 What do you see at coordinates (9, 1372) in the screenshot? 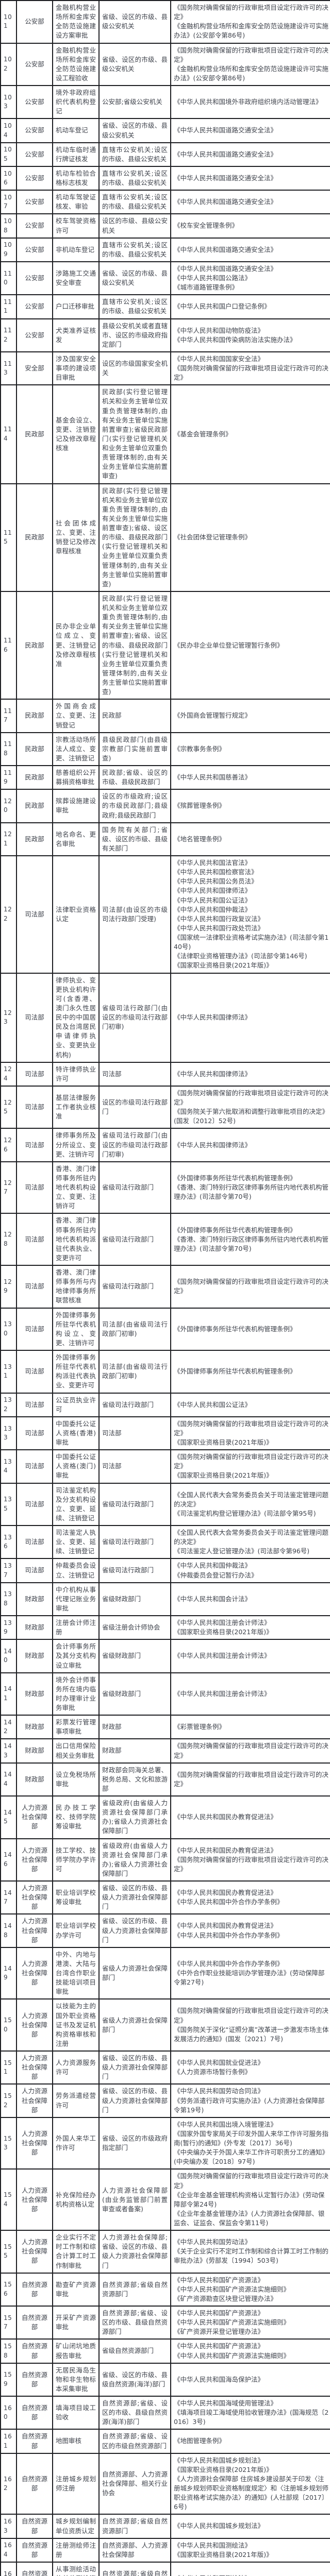
I see `row-number-cell: 131` at bounding box center [9, 1372].